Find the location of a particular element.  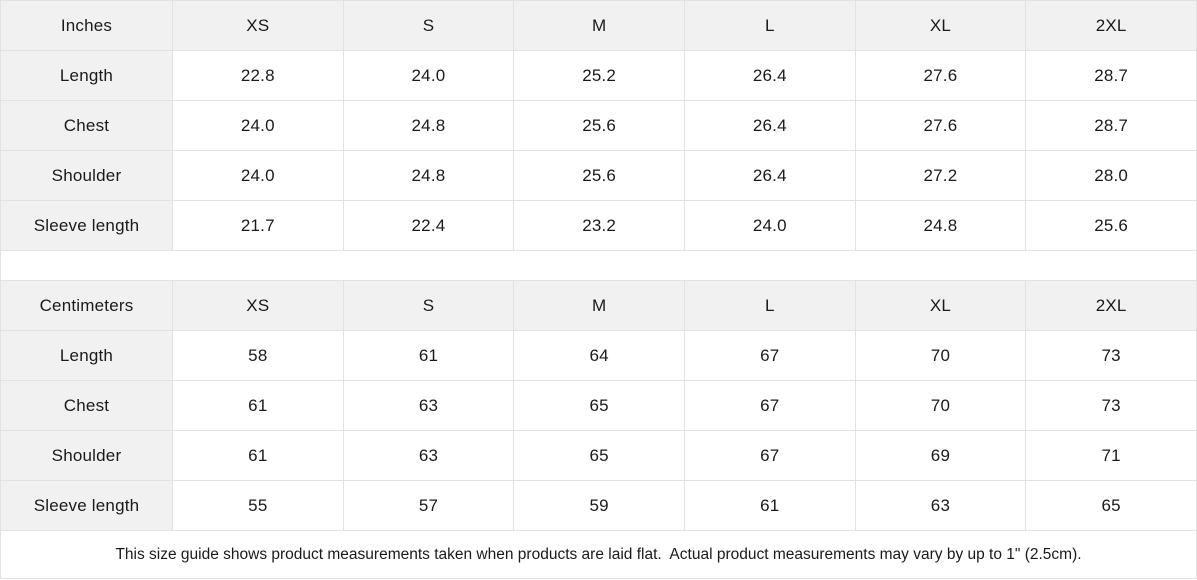

unit-header-cell: Inches is located at coordinates (86, 25).